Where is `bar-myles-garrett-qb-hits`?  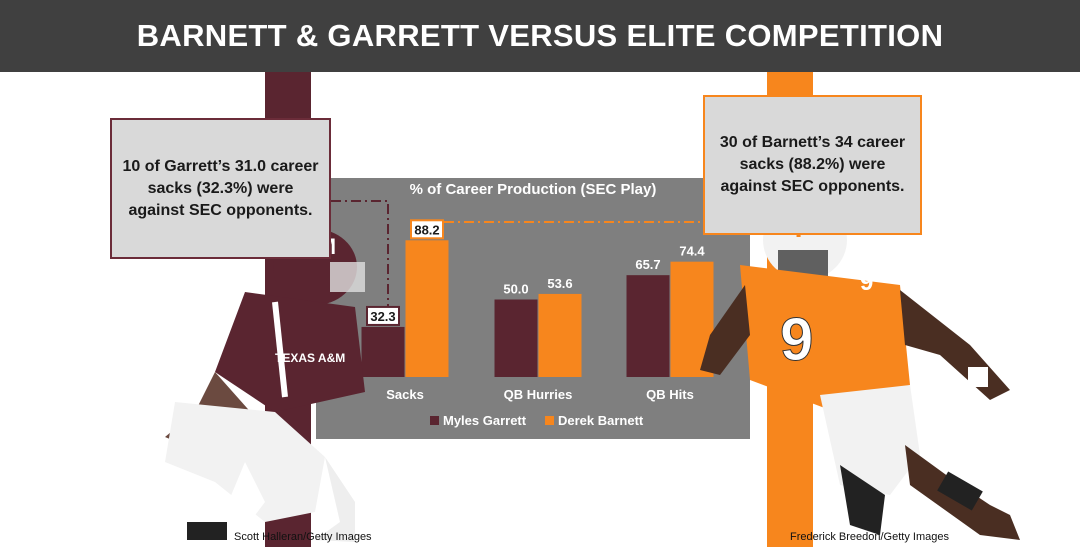
bar-myles-garrett-qb-hits is located at coordinates (648, 326).